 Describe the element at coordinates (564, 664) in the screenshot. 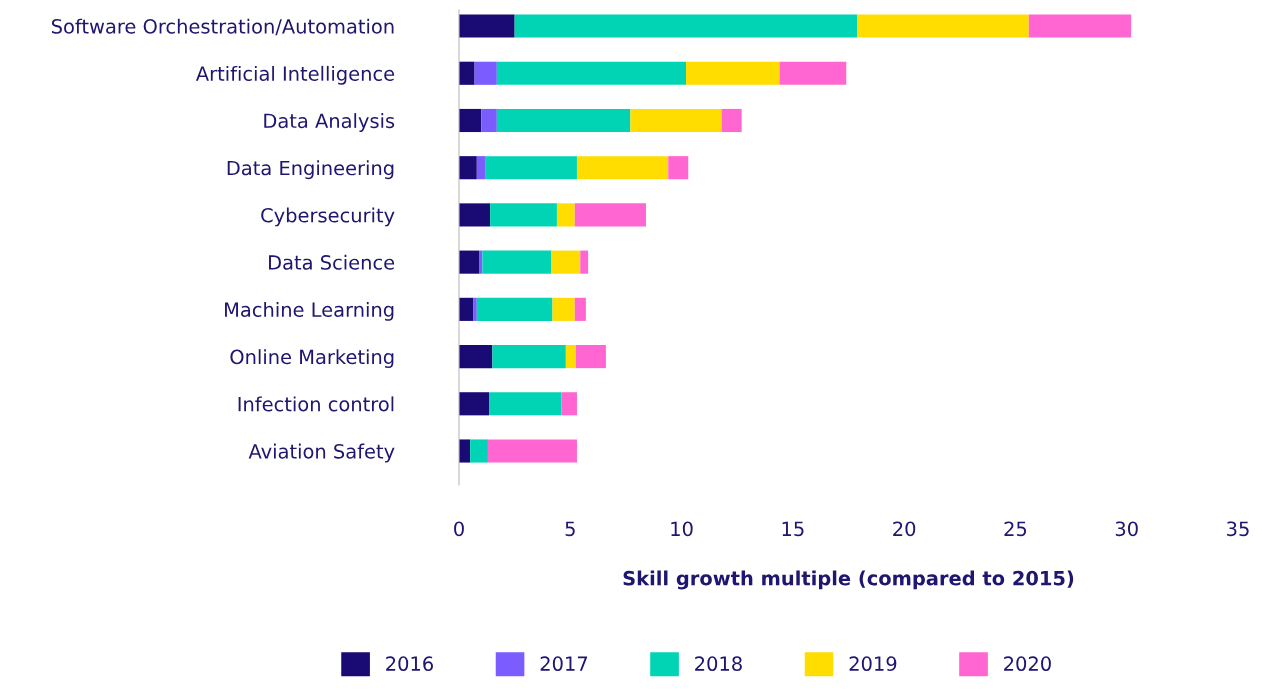

I see `legend-label: 2017` at that location.